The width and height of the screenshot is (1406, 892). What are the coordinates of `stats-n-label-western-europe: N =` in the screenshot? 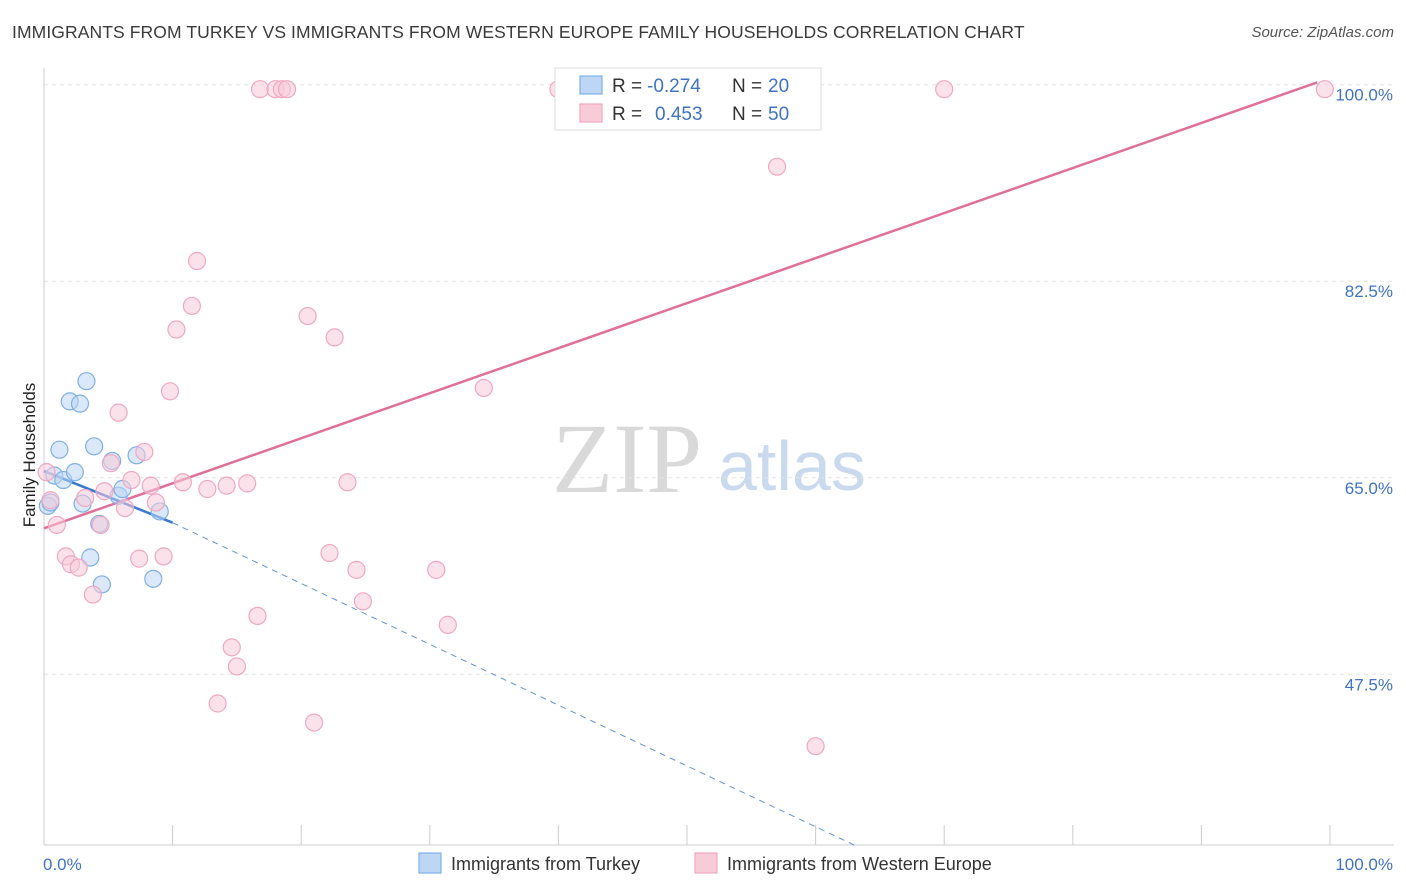 It's located at (747, 114).